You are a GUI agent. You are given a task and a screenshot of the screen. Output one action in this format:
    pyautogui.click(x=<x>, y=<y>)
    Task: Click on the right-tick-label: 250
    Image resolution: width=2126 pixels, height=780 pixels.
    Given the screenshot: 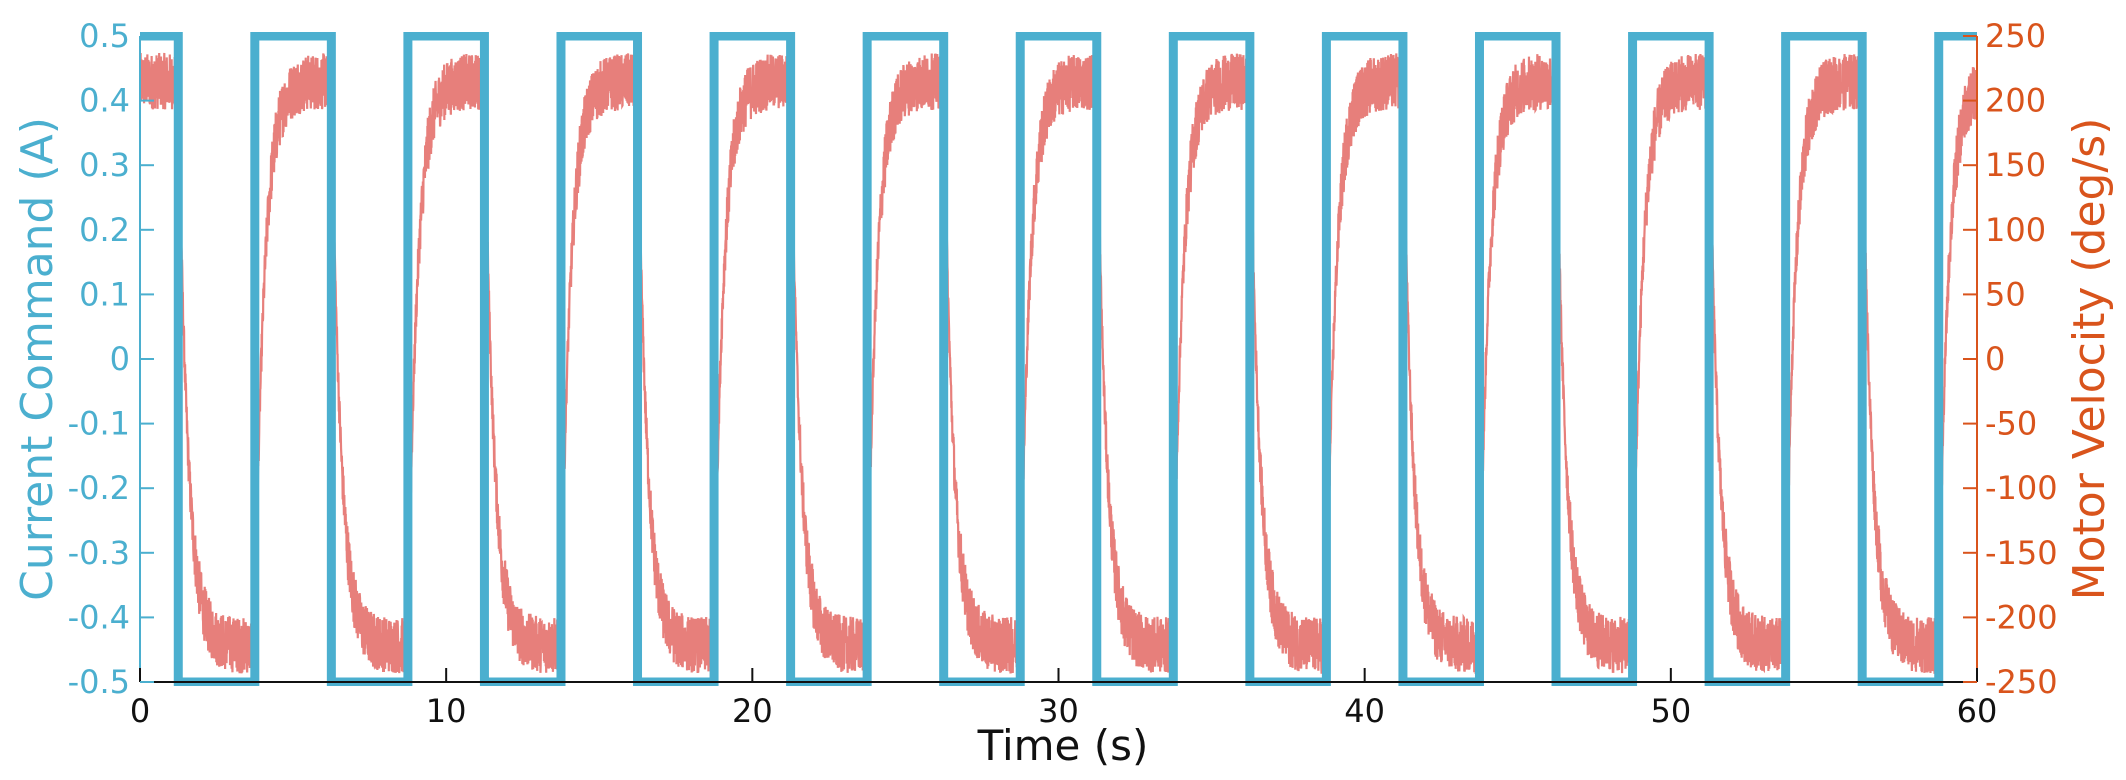 What is the action you would take?
    pyautogui.click(x=2015, y=36)
    